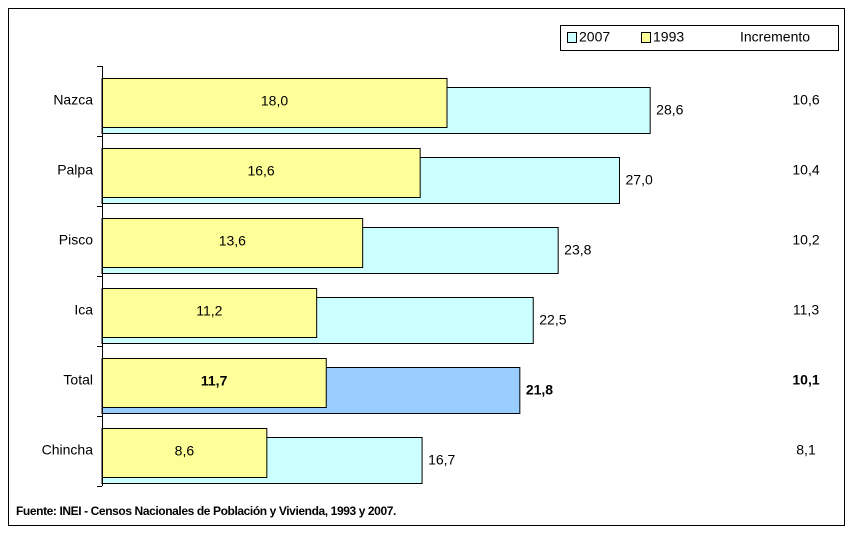  What do you see at coordinates (75, 170) in the screenshot?
I see `category-label: Palpa` at bounding box center [75, 170].